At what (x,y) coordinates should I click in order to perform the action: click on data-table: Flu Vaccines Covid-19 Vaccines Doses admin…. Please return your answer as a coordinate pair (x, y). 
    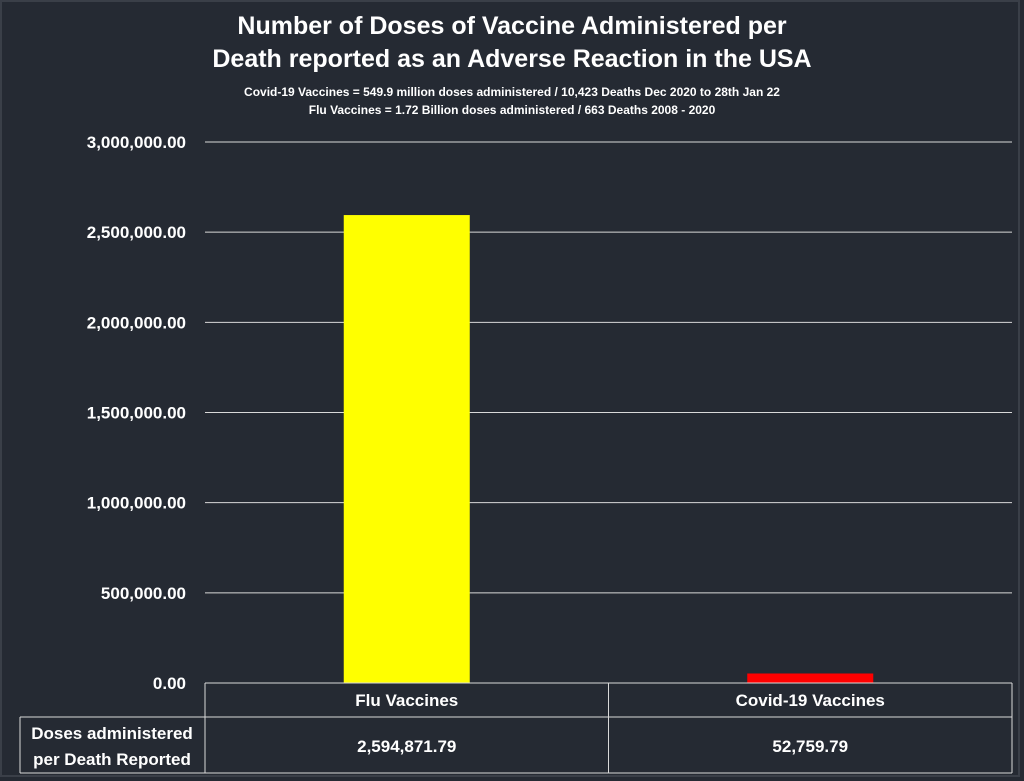
    Looking at the image, I should click on (516, 728).